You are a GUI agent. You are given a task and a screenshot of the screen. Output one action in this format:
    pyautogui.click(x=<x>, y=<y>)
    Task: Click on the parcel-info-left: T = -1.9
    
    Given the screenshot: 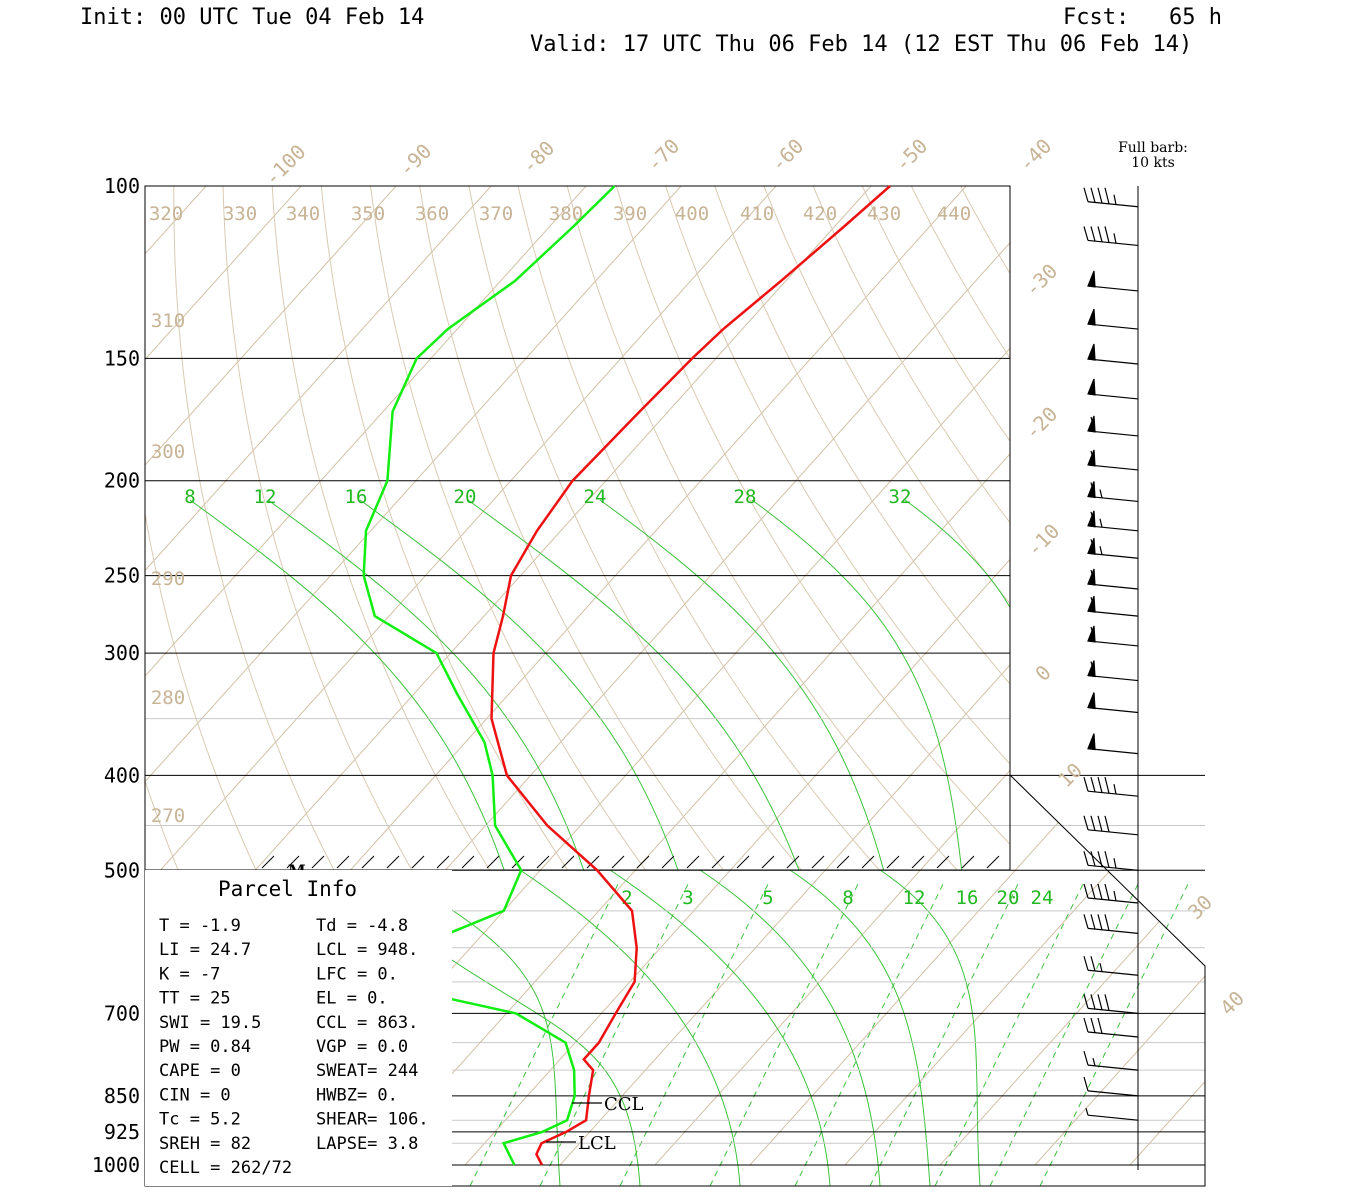 What is the action you would take?
    pyautogui.click(x=200, y=926)
    